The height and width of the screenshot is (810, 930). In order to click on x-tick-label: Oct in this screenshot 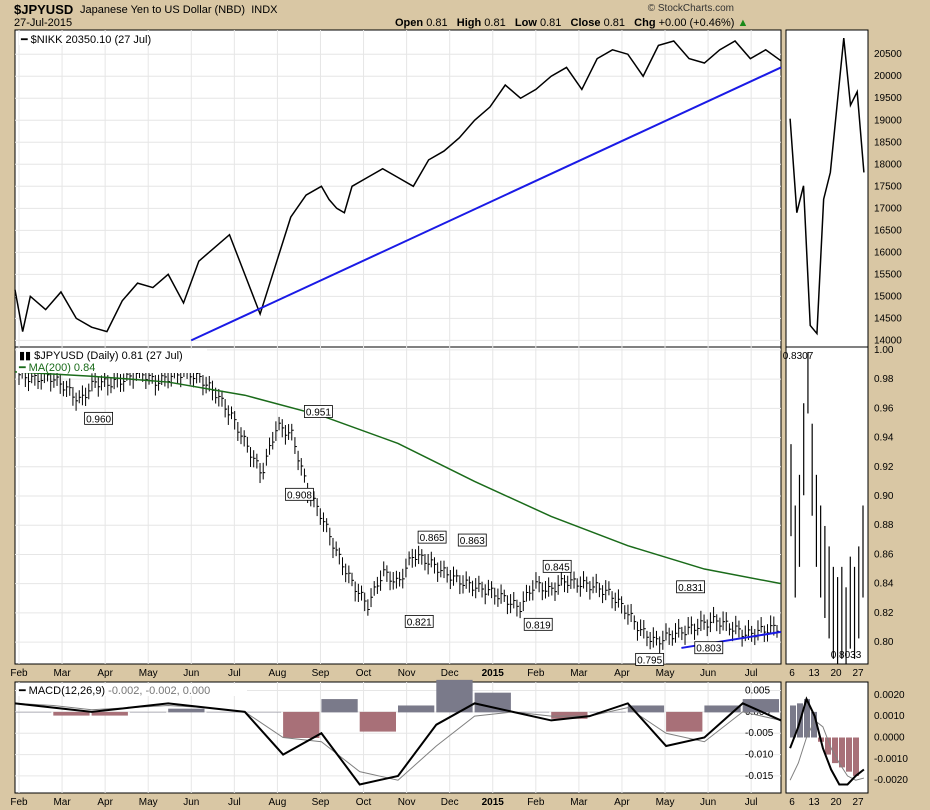, I will do `click(364, 802)`.